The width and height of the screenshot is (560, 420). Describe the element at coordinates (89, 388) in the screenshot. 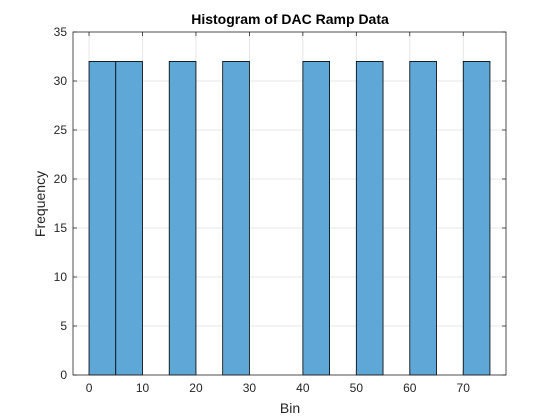

I see `x-tick-label: 0` at that location.